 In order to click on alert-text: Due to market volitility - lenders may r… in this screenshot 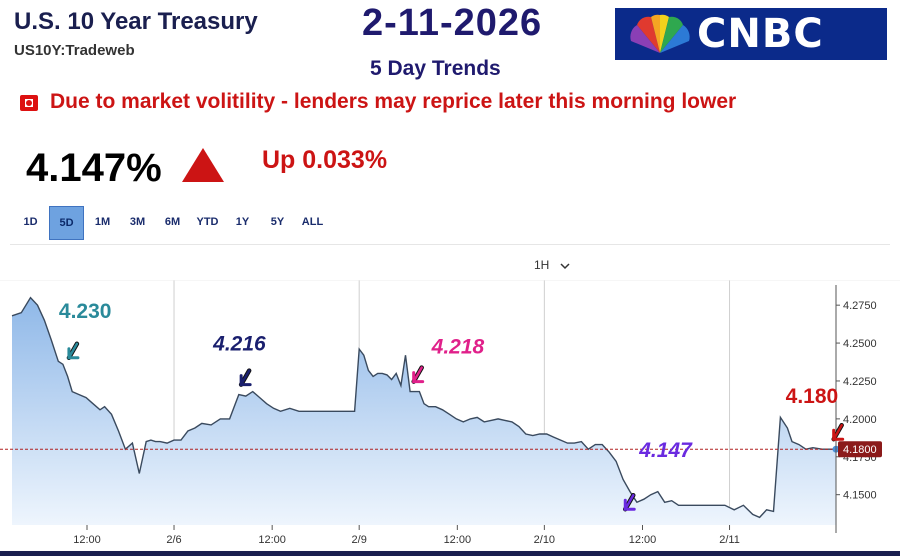, I will do `click(393, 101)`.